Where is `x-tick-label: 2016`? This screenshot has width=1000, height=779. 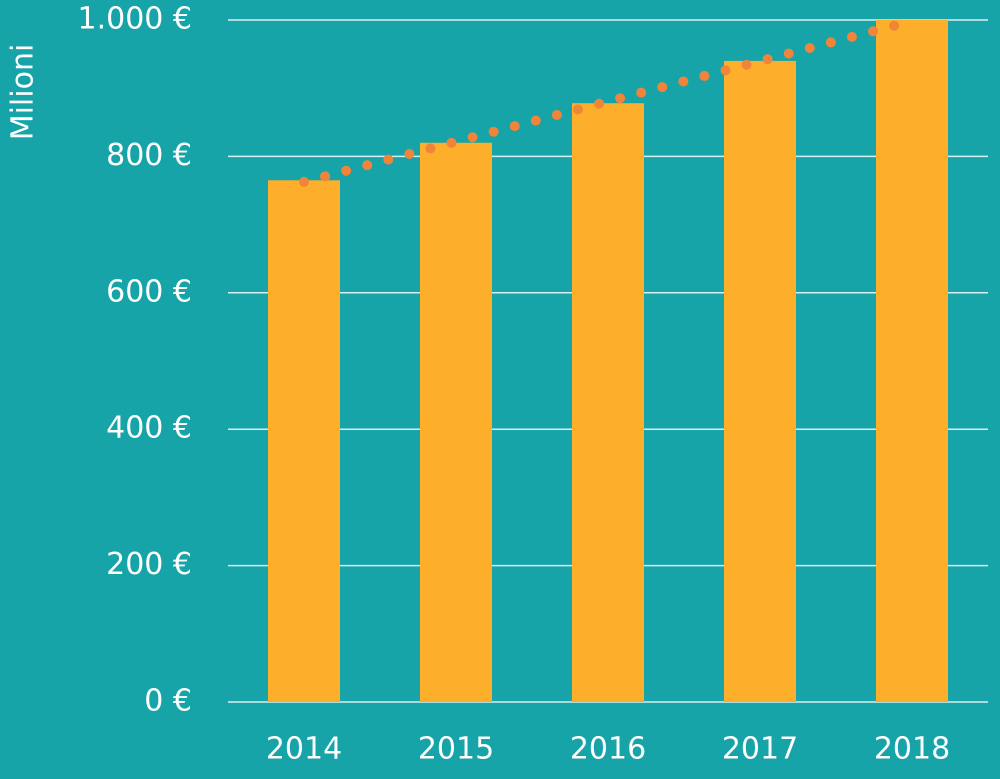 x-tick-label: 2016 is located at coordinates (608, 749).